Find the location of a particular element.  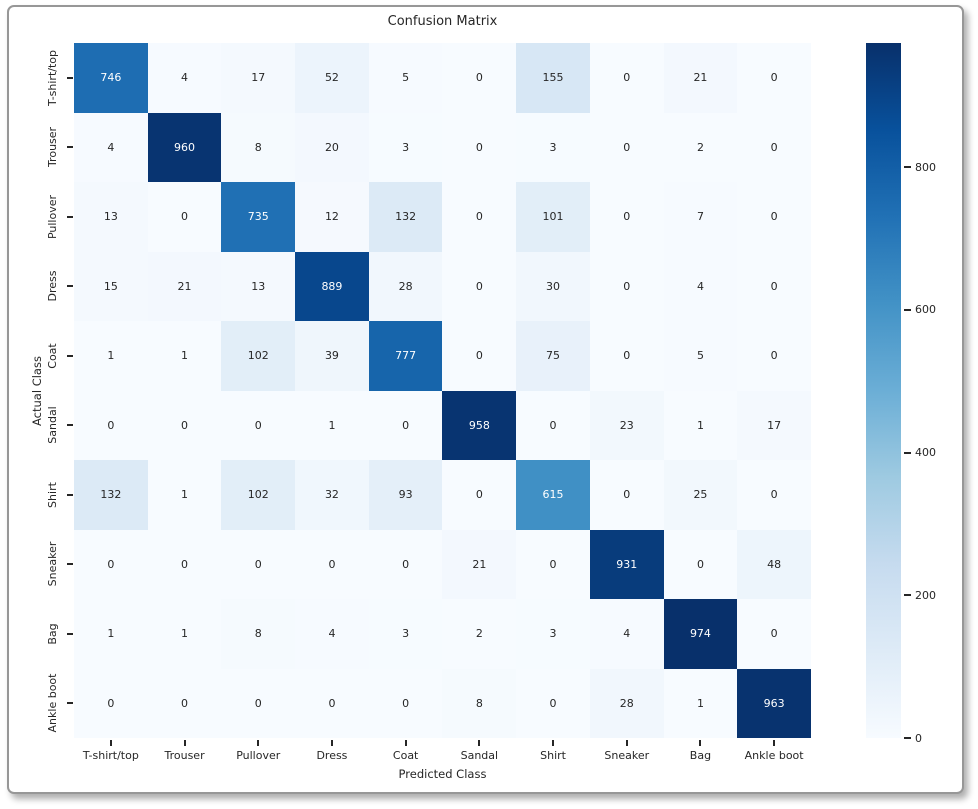

heatmap-cell: 777 is located at coordinates (405, 356).